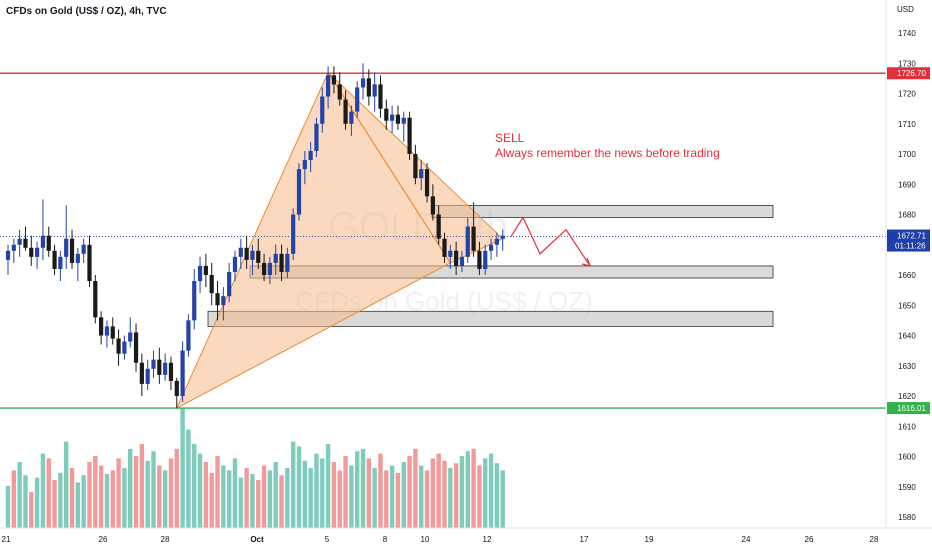 This screenshot has height=555, width=932. I want to click on x-tick-label: 26, so click(809, 539).